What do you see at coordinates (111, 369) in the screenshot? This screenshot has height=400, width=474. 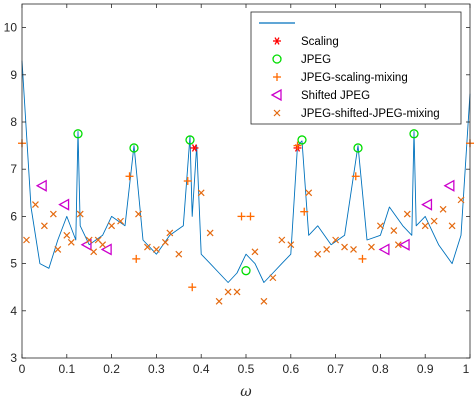 I see `x-tick-label: 0.2` at bounding box center [111, 369].